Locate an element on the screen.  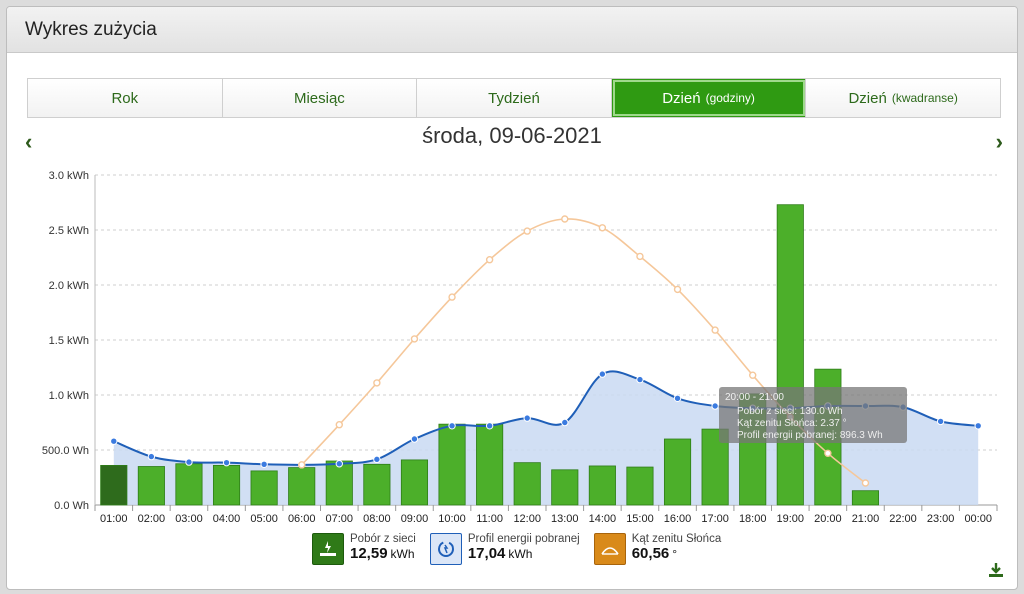
legend-item-sun: Kąt zenitu Słońca 60,56 ° is located at coordinates (657, 549).